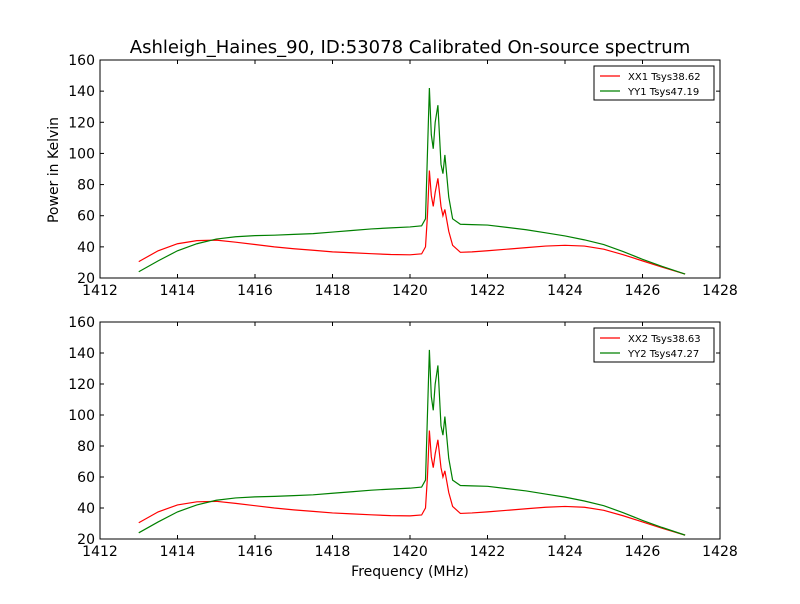 The height and width of the screenshot is (604, 800). What do you see at coordinates (54, 170) in the screenshot?
I see `y-axis-label: Power in Kelvin` at bounding box center [54, 170].